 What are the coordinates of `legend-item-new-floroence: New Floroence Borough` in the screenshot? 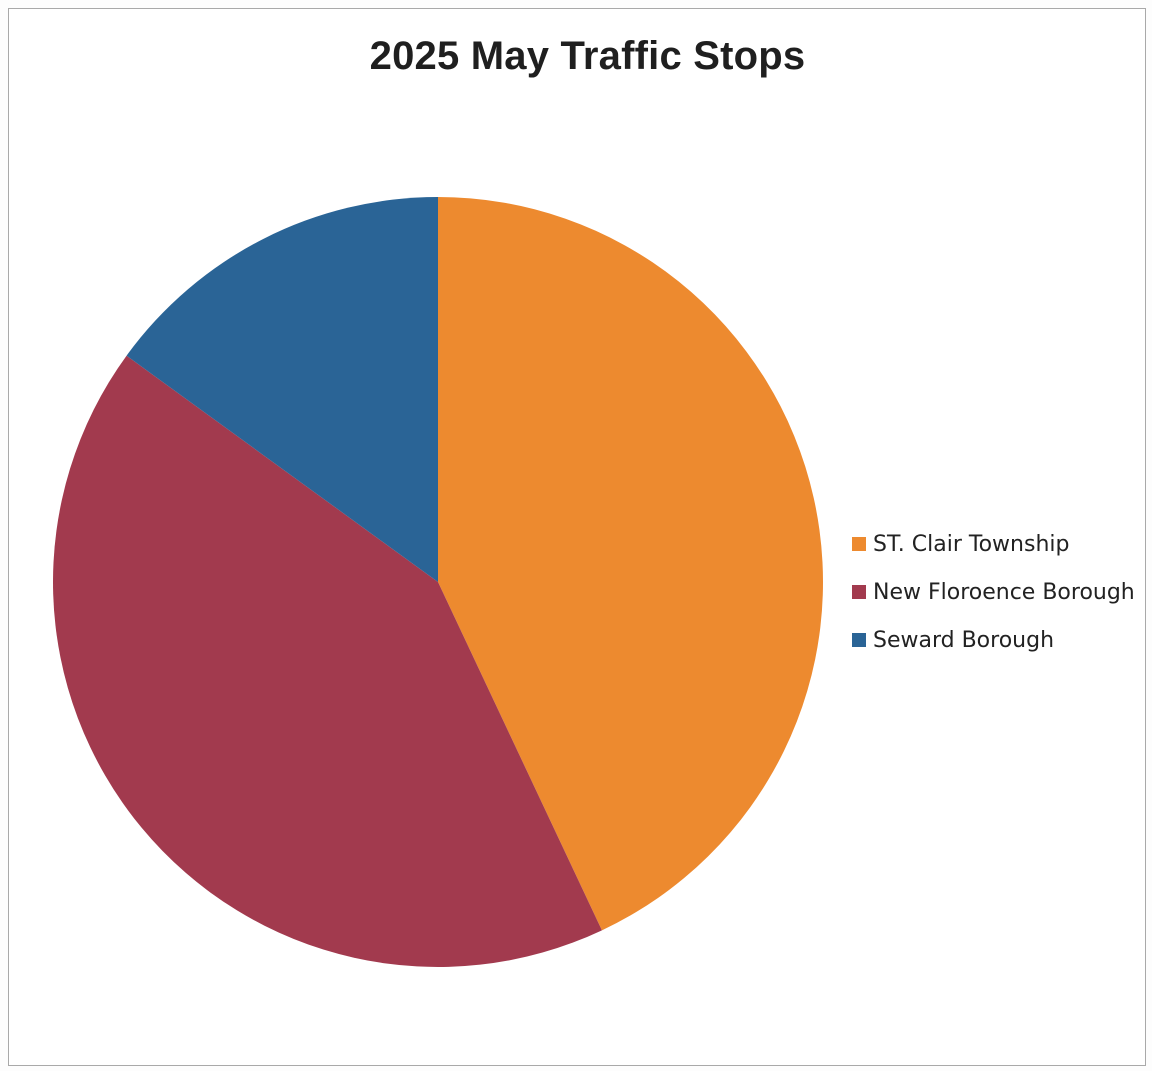 It's located at (993, 592).